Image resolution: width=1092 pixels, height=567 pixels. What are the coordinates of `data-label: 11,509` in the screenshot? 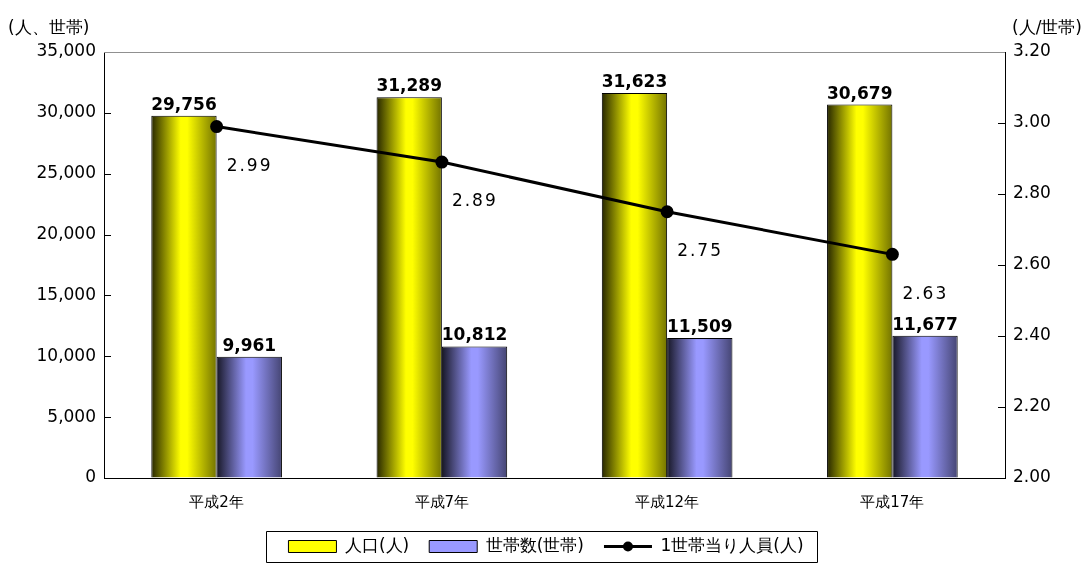 It's located at (699, 325).